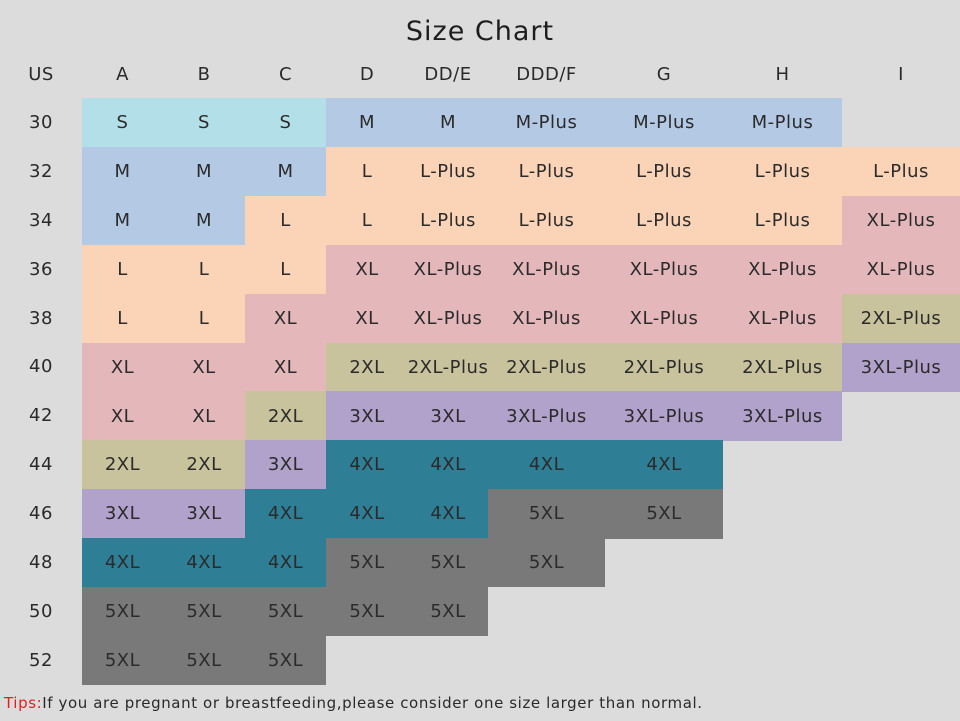 This screenshot has width=960, height=721. Describe the element at coordinates (41, 367) in the screenshot. I see `row-header-40: 40` at that location.